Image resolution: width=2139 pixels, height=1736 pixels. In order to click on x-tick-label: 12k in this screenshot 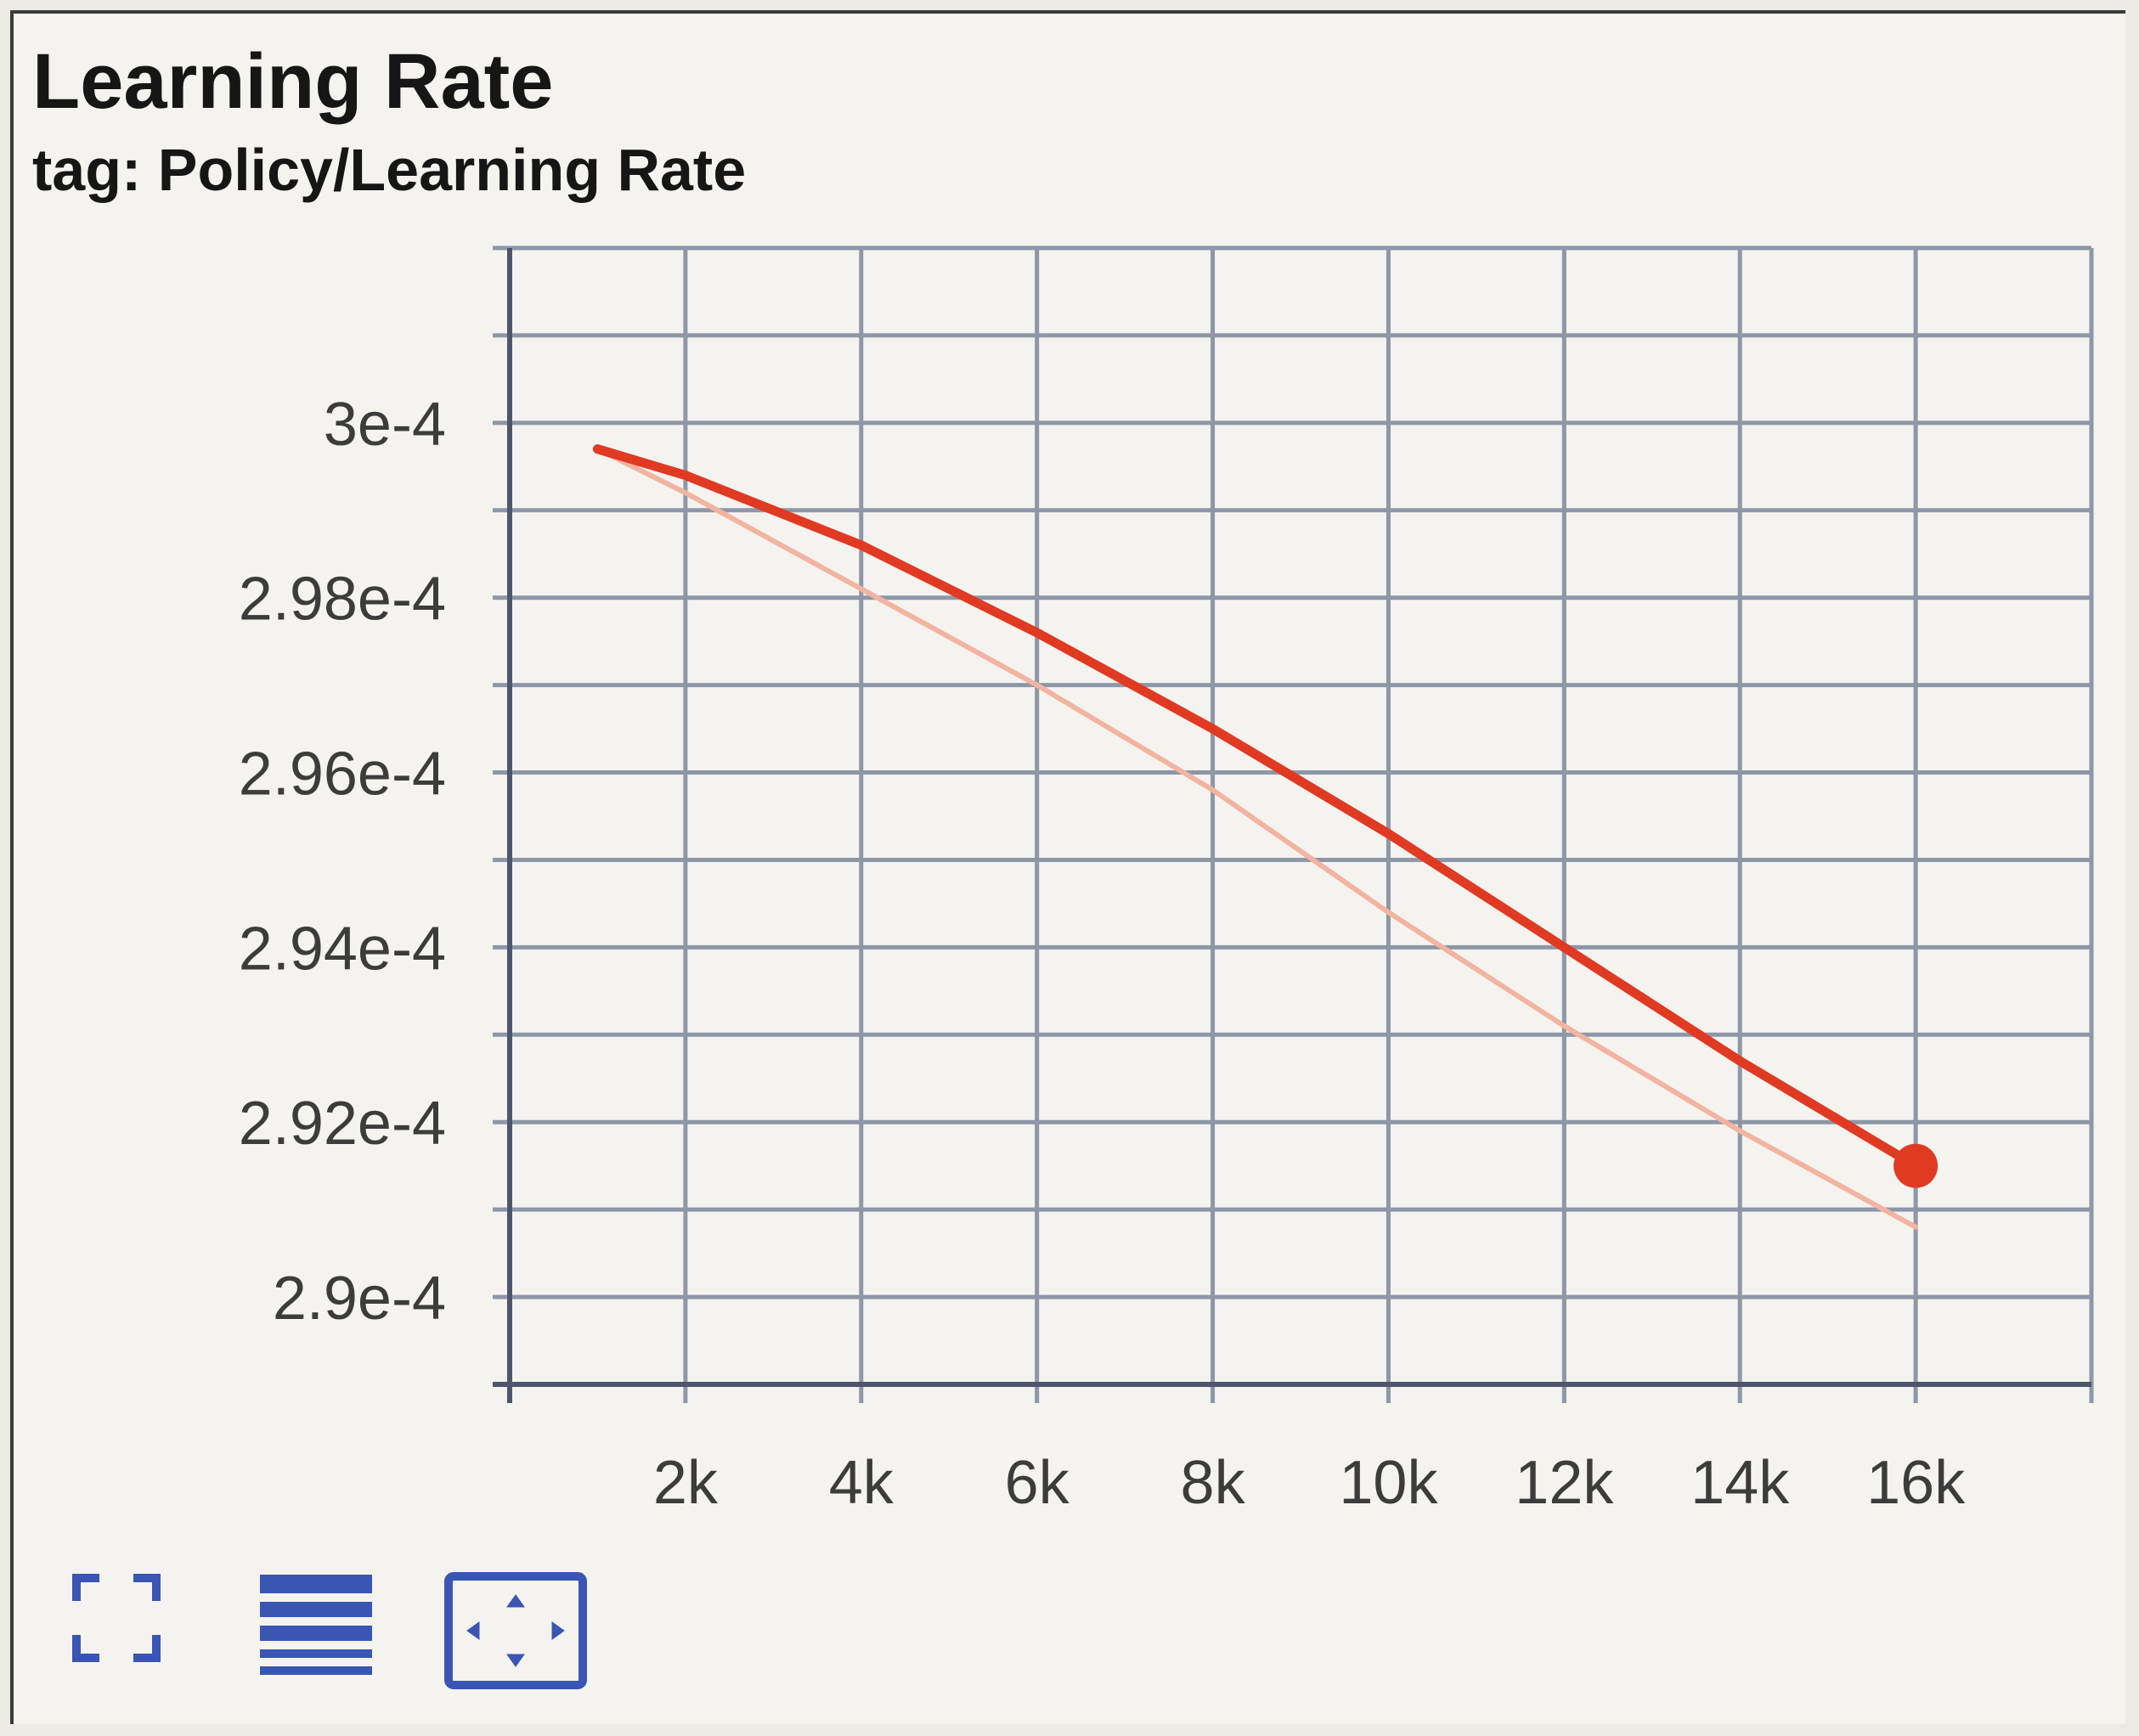, I will do `click(1564, 1483)`.